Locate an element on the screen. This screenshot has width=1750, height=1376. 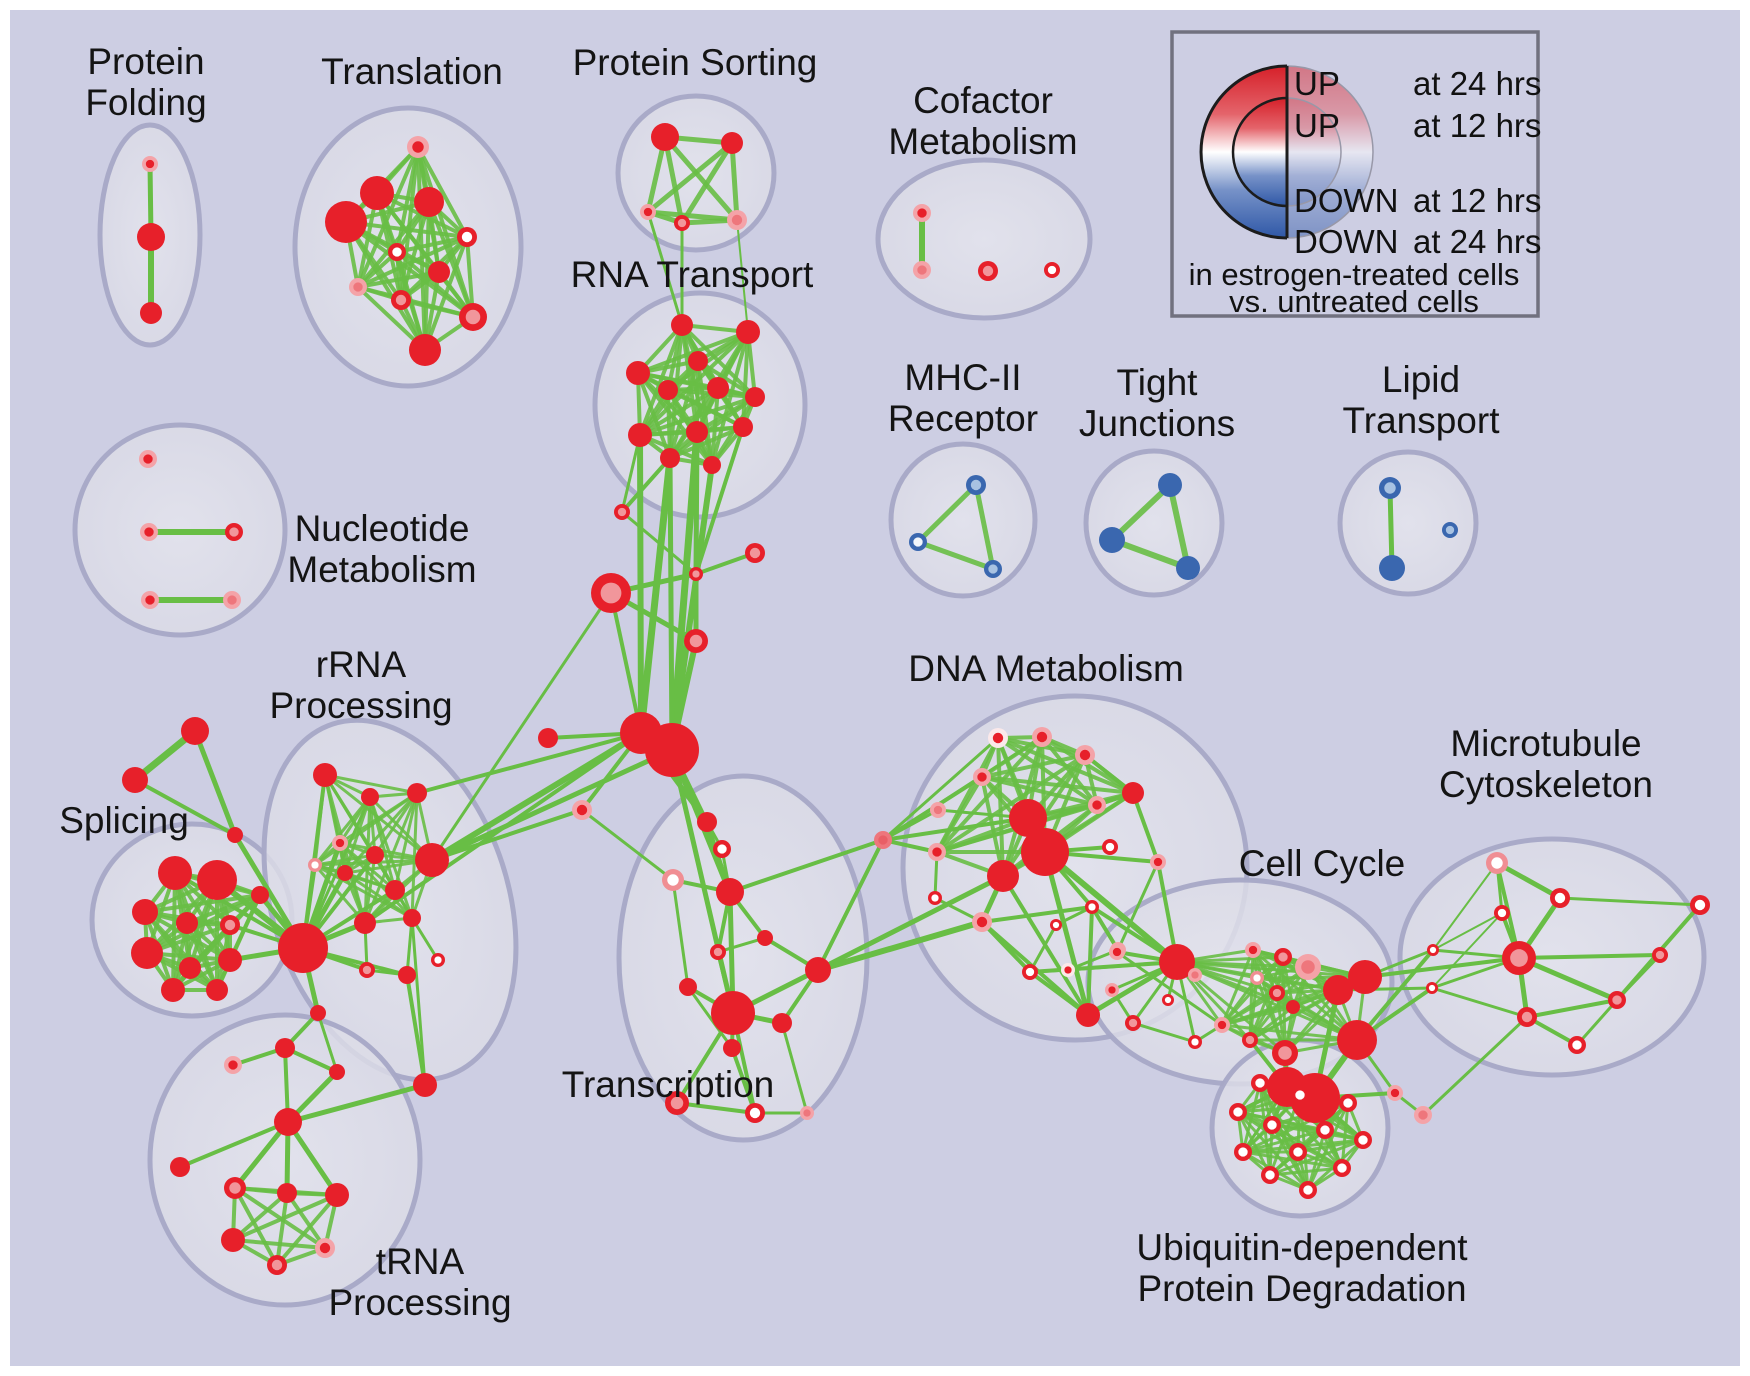
network-node-u6 is located at coordinates (1363, 1140).